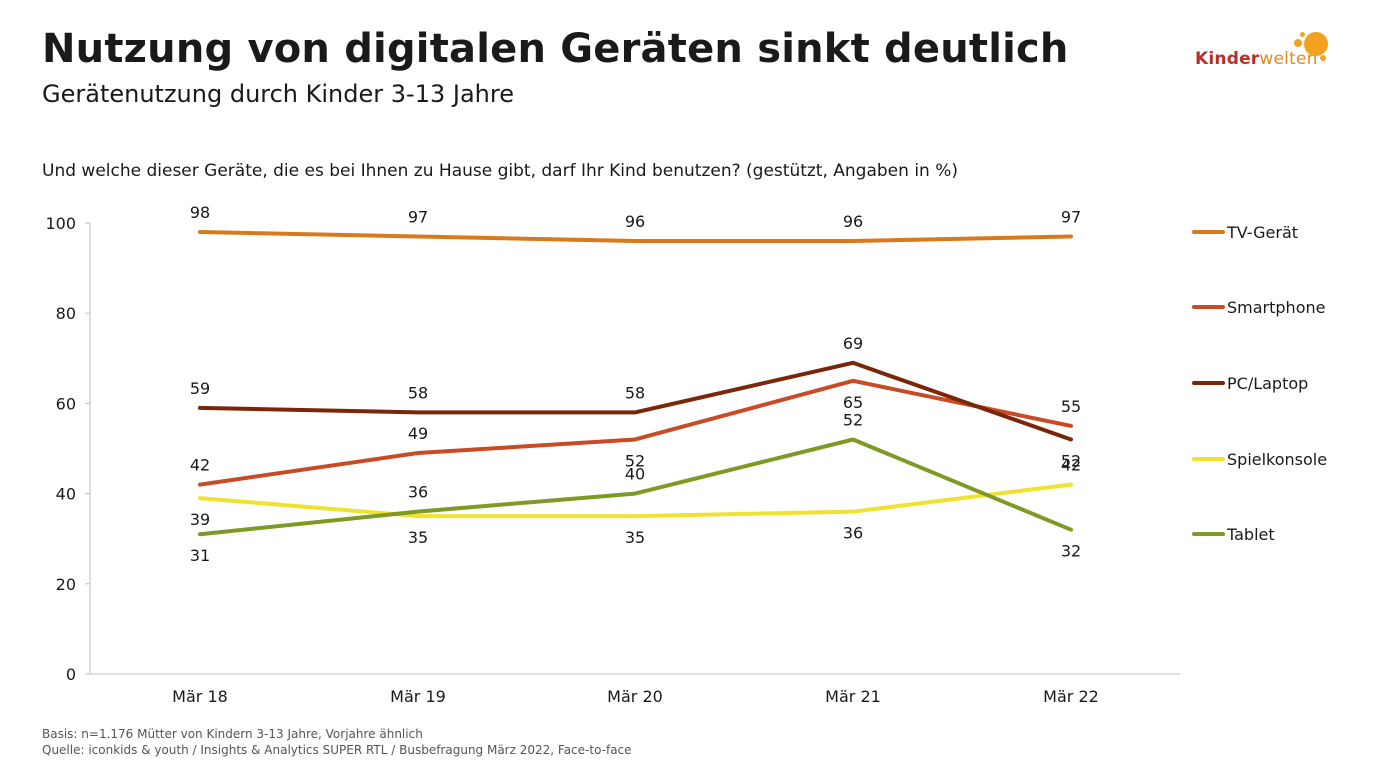  I want to click on legend-item: TV-Gerät, so click(1245, 232).